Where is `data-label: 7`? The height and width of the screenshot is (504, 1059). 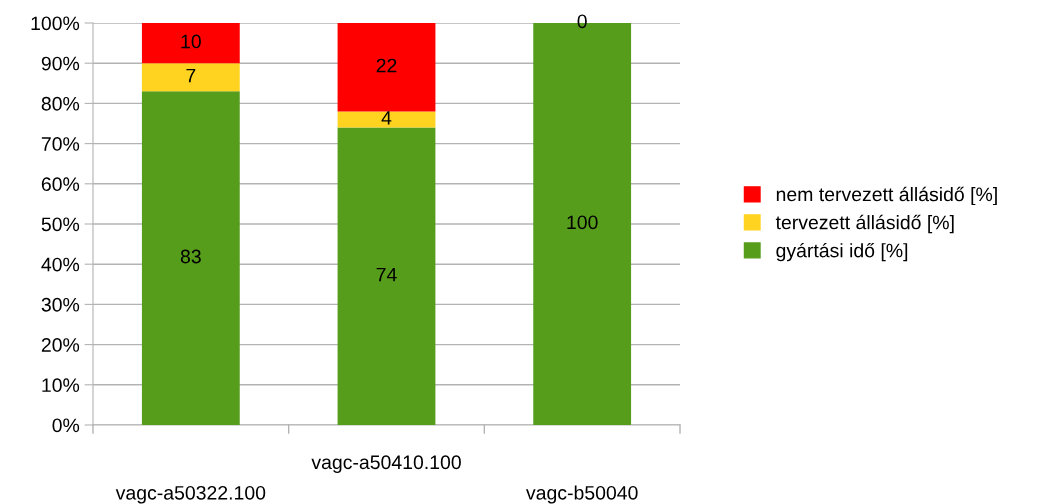
data-label: 7 is located at coordinates (191, 75).